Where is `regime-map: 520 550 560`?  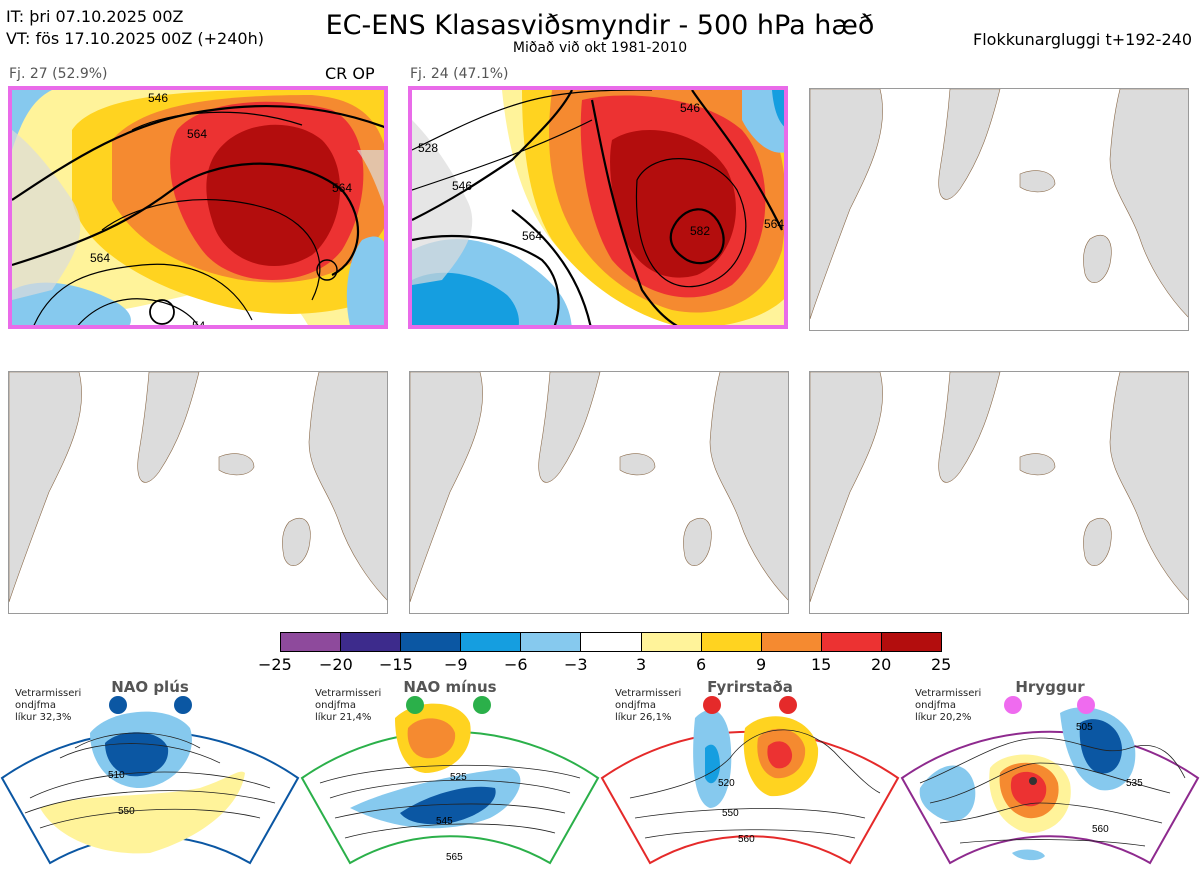
regime-map: 520 550 560 is located at coordinates (750, 780).